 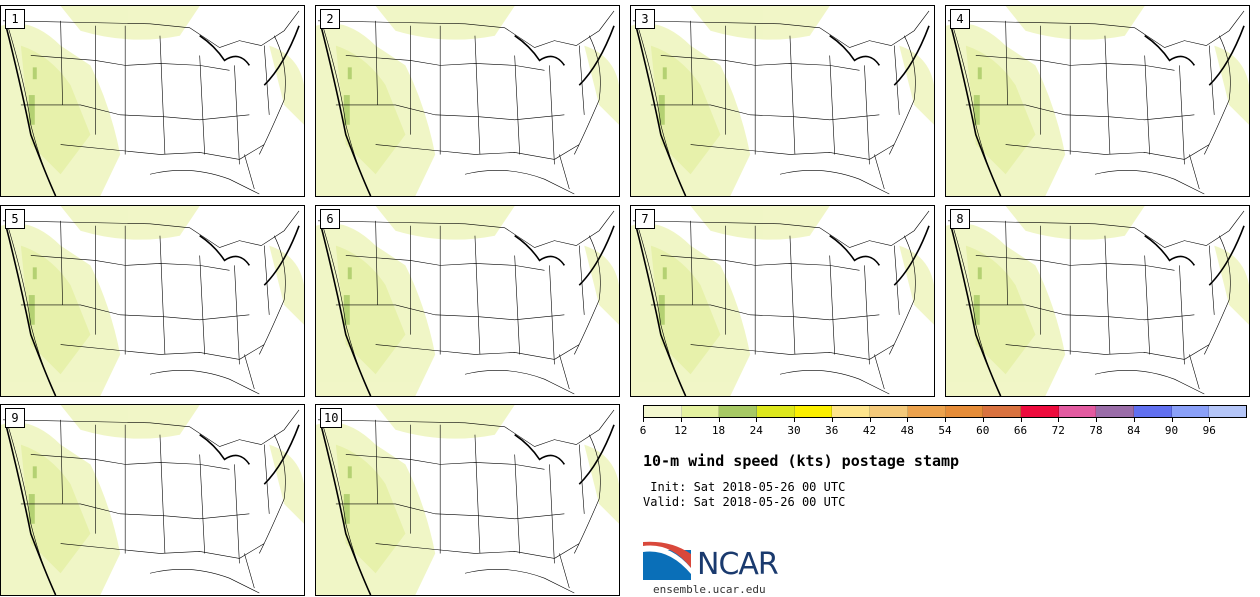 What do you see at coordinates (1096, 430) in the screenshot?
I see `colorbar-tick-label: 78` at bounding box center [1096, 430].